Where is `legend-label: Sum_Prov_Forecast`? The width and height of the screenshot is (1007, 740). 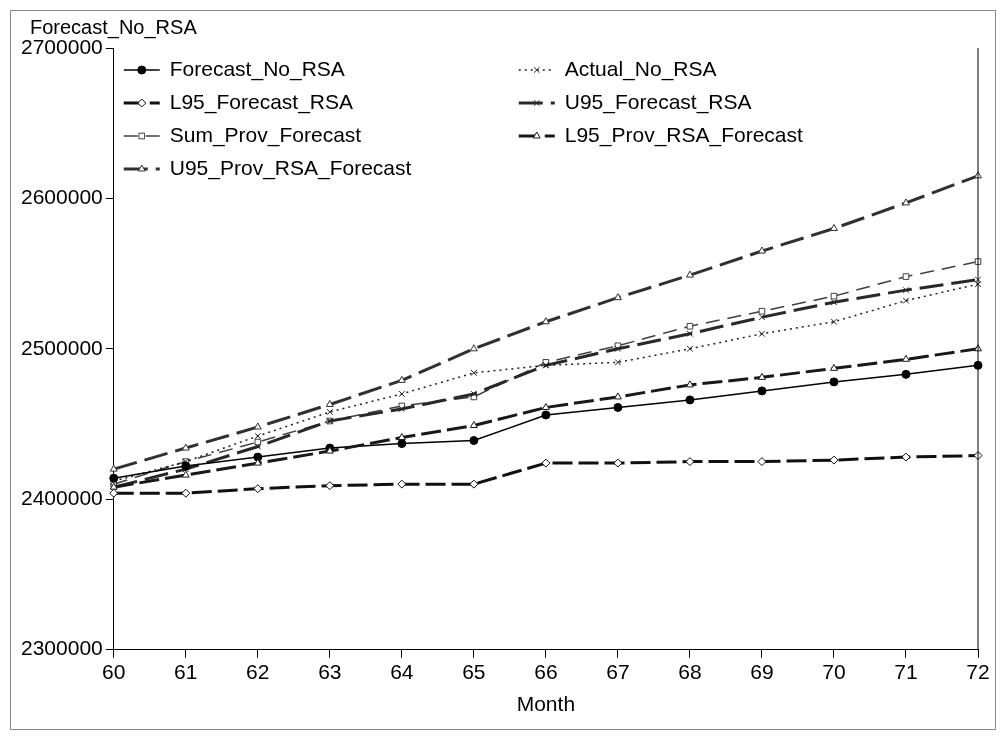 legend-label: Sum_Prov_Forecast is located at coordinates (265, 134).